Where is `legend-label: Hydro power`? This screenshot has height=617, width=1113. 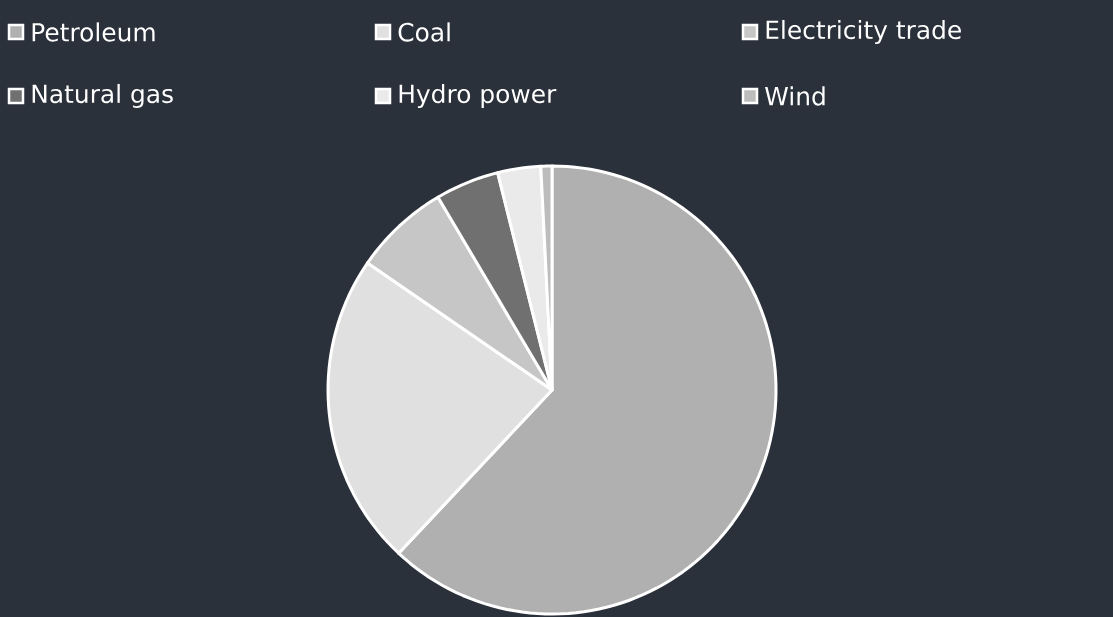
legend-label: Hydro power is located at coordinates (478, 96).